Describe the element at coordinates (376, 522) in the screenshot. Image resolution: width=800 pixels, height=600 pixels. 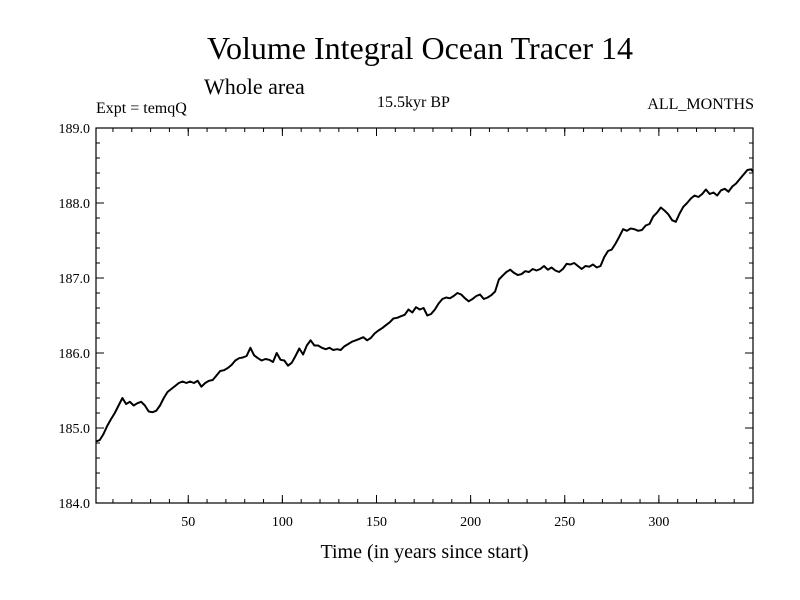
I see `x-tick-label: 150` at that location.